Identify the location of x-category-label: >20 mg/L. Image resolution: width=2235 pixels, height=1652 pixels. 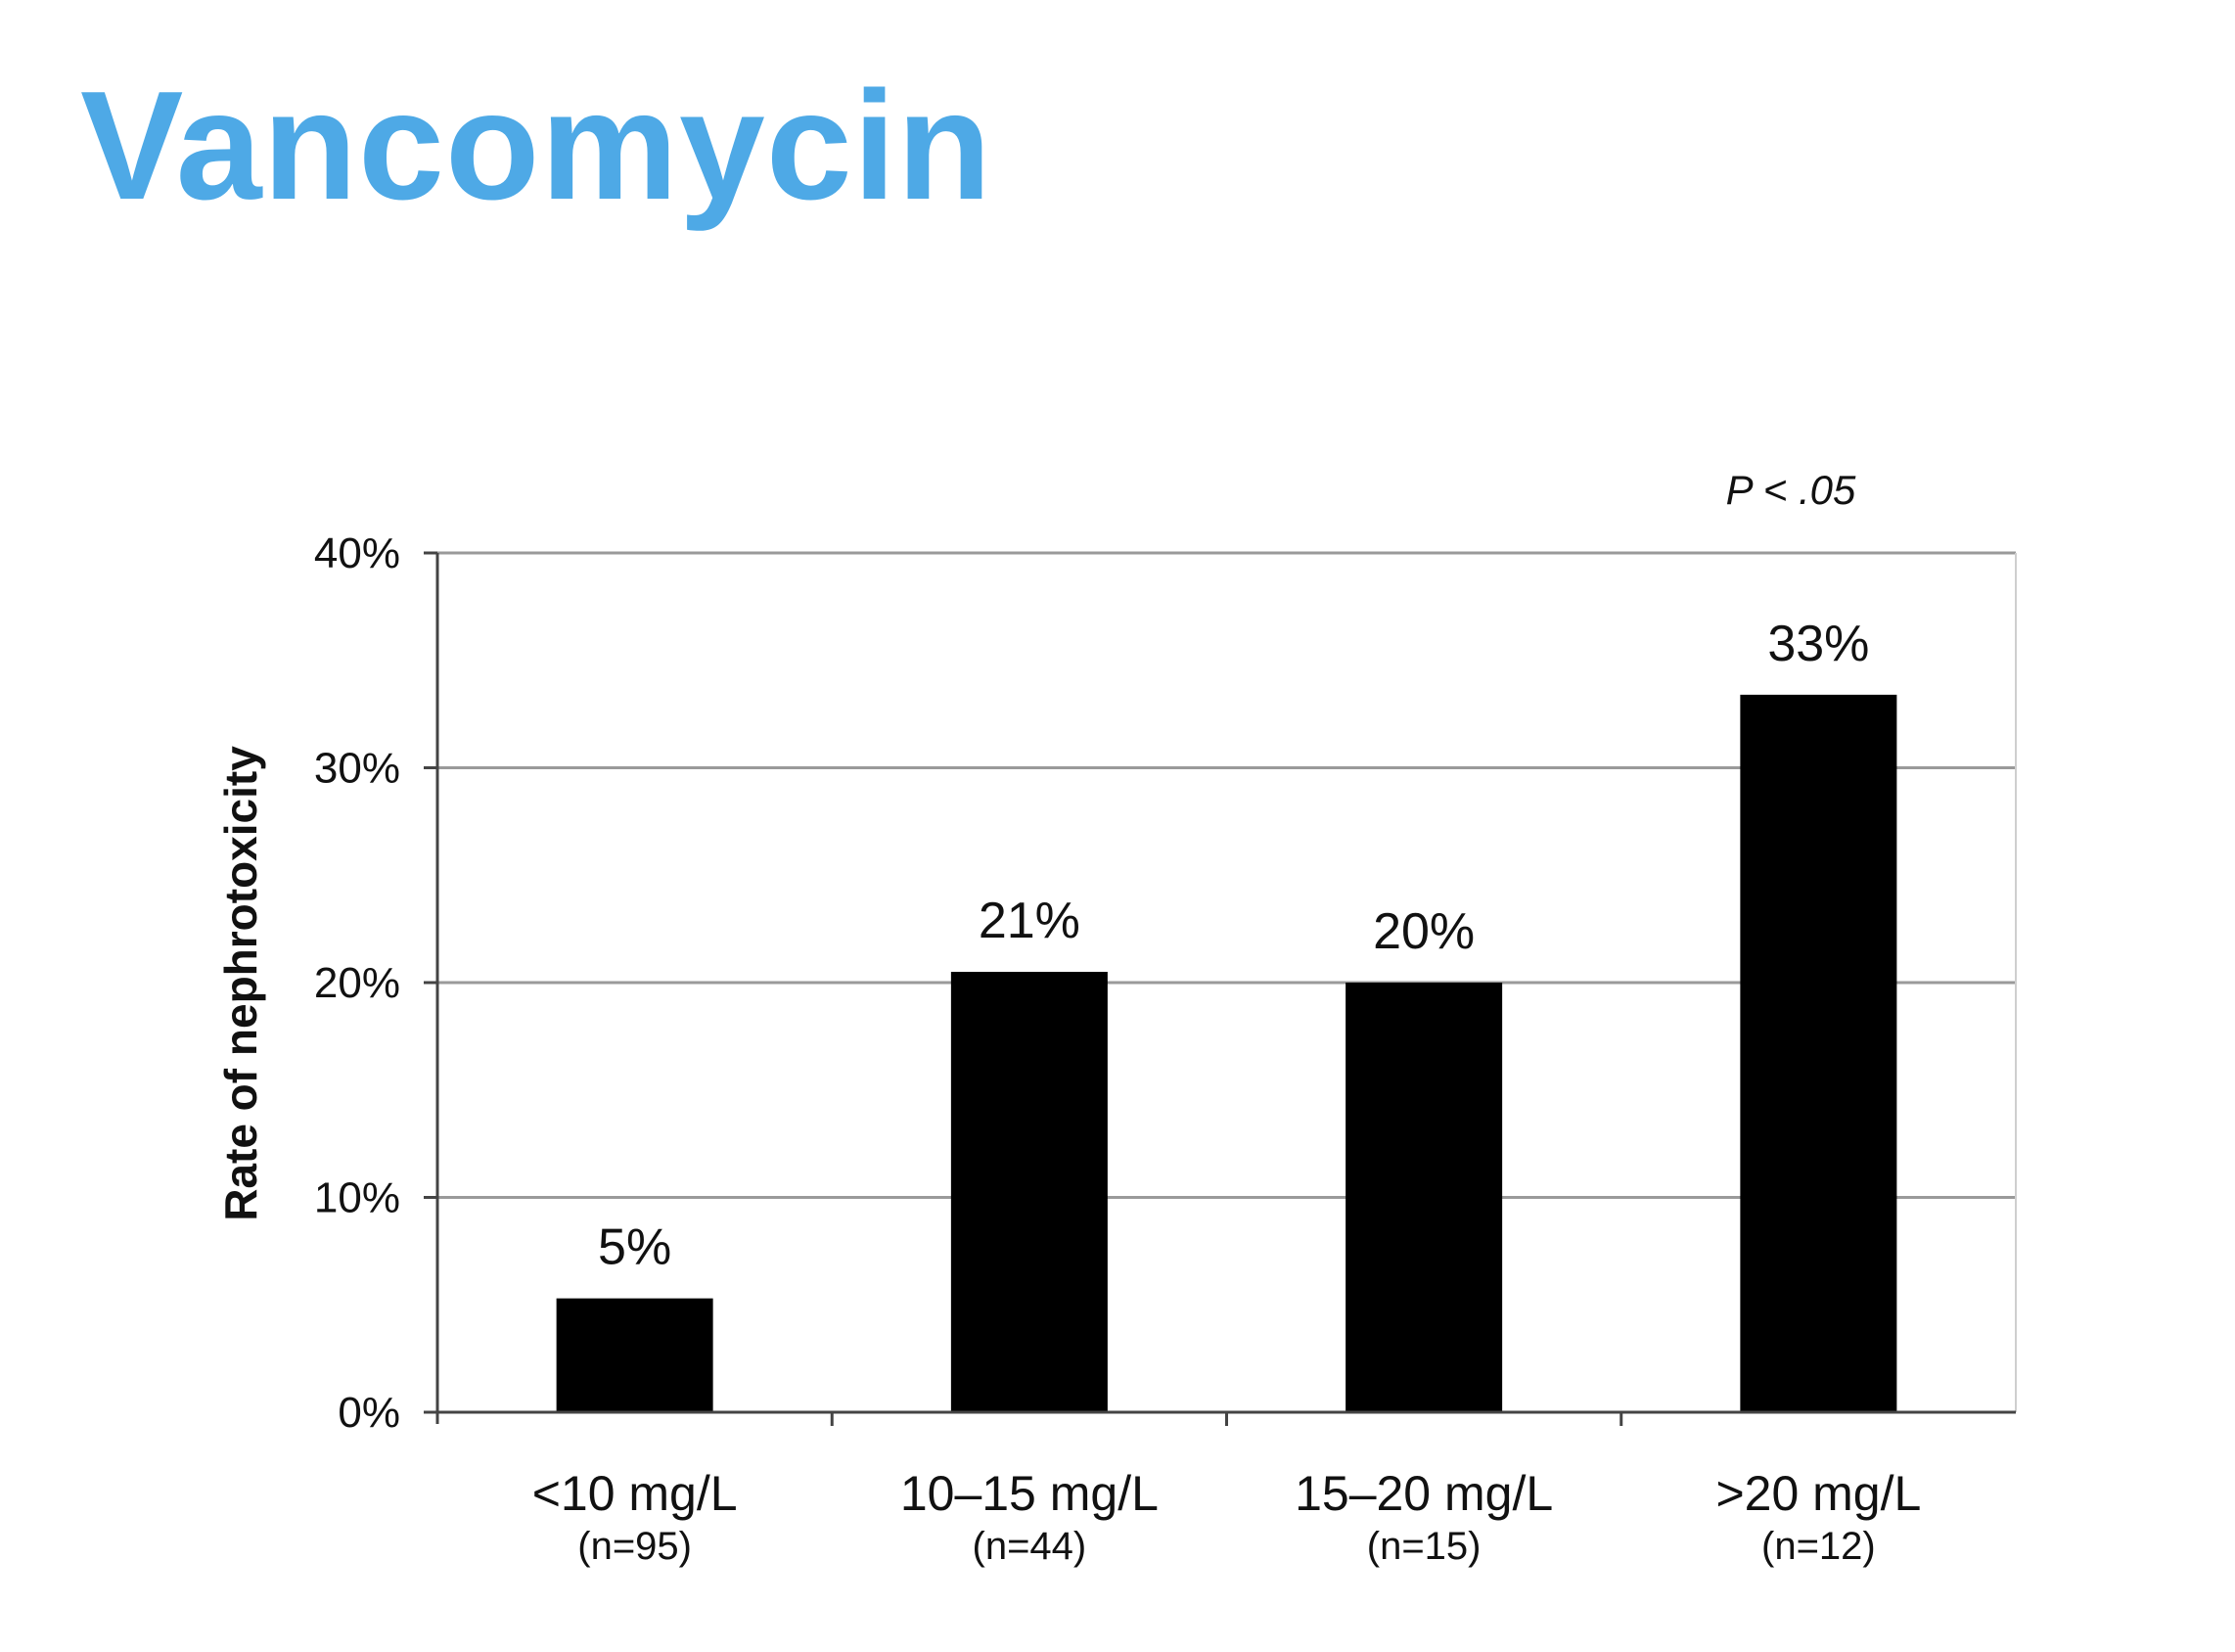
(1818, 1493).